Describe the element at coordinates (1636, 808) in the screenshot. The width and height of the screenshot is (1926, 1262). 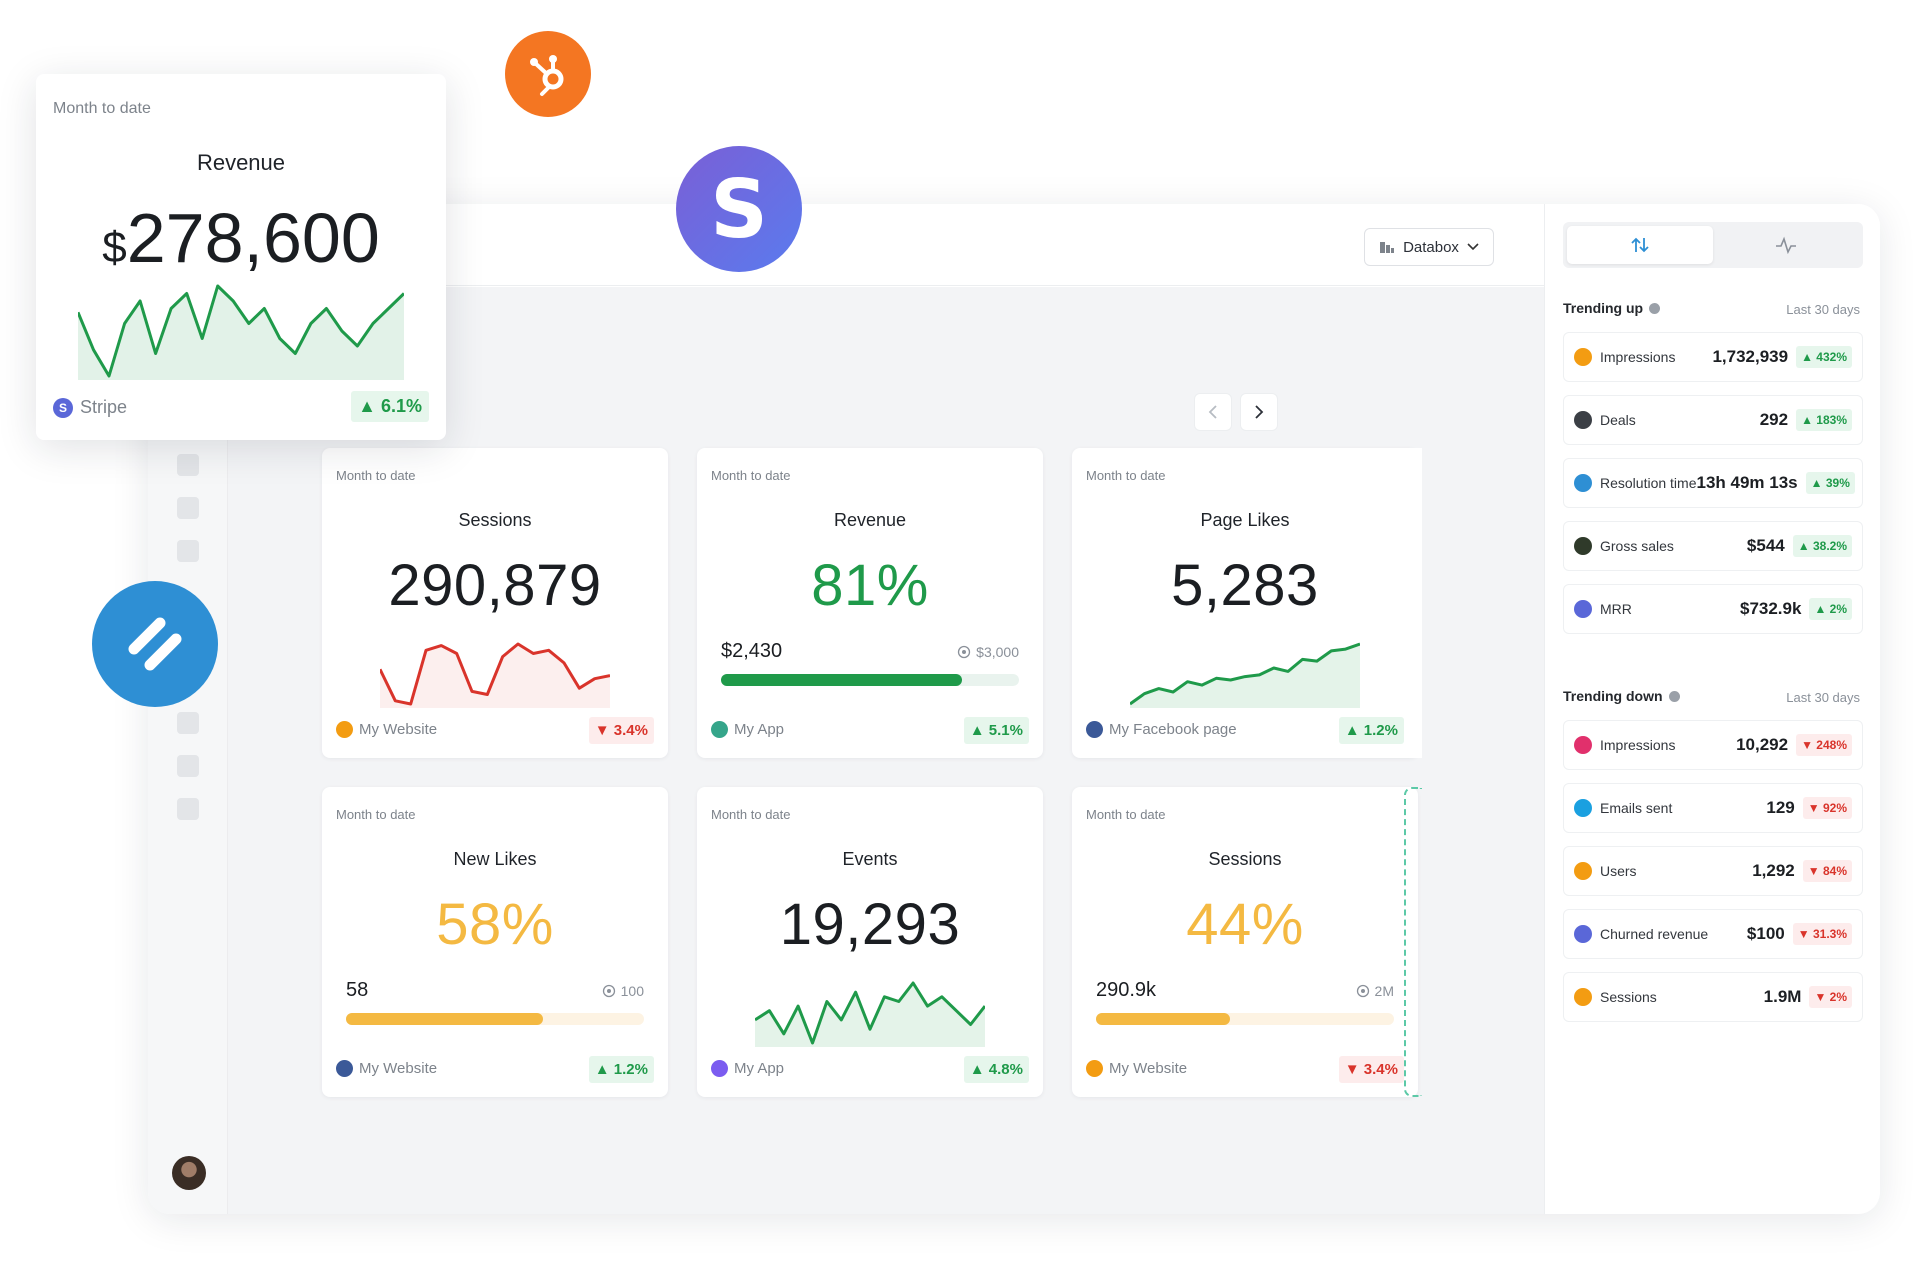
I see `metric-name: Emails sent` at that location.